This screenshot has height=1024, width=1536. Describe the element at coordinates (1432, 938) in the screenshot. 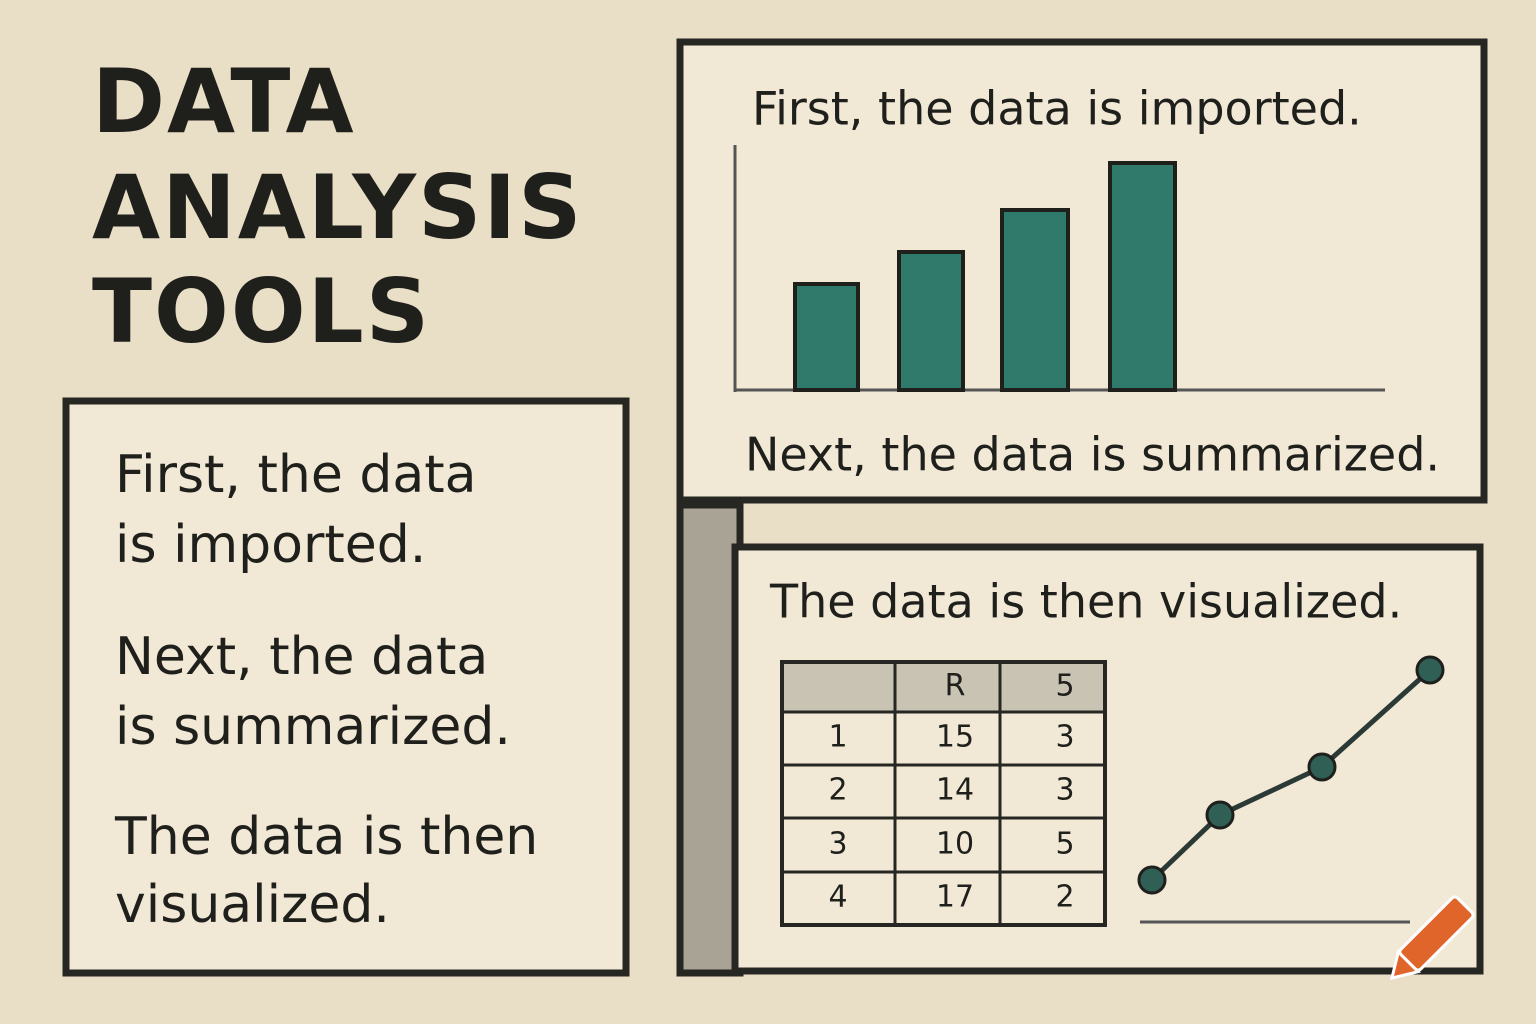

I see `crayon-icon` at that location.